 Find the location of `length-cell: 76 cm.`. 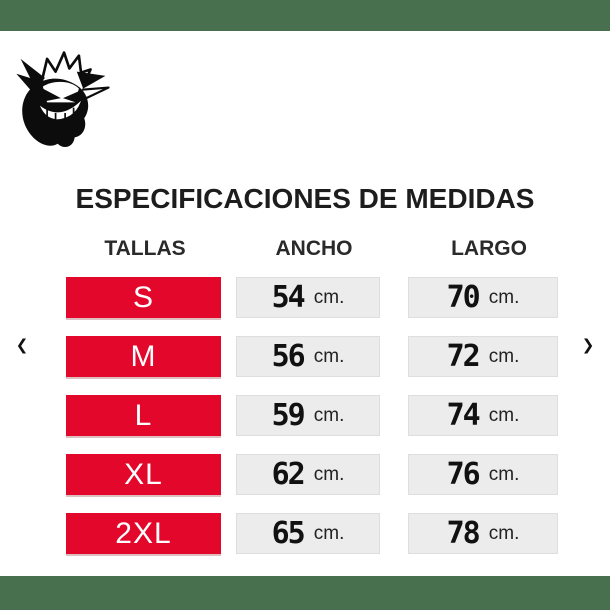

length-cell: 76 cm. is located at coordinates (483, 474).